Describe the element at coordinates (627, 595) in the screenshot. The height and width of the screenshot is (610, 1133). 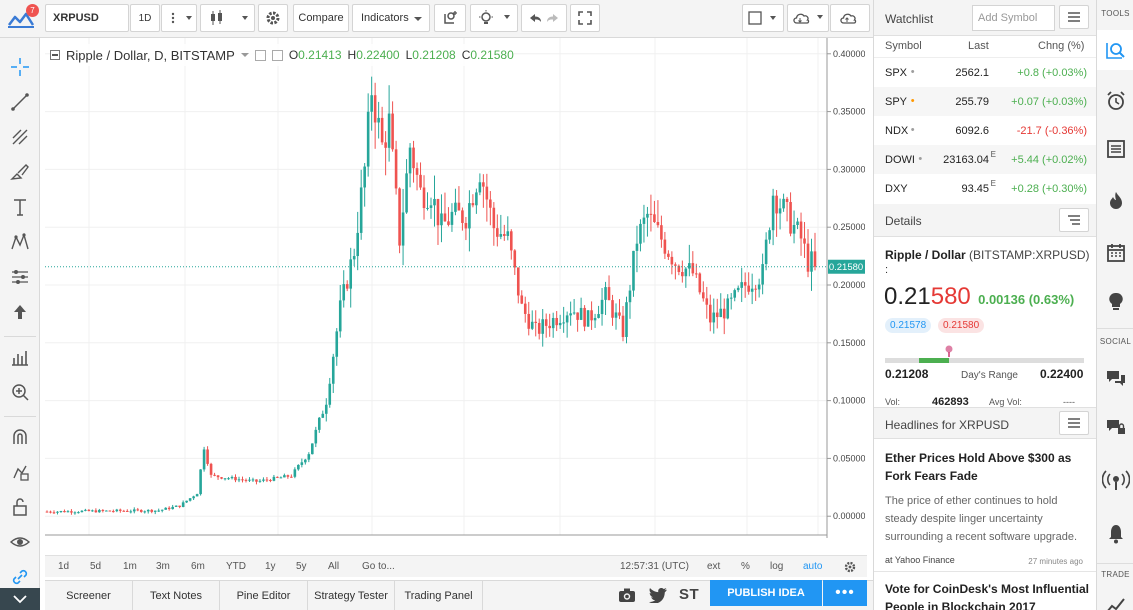
I see `camera-snapshot-icon` at that location.